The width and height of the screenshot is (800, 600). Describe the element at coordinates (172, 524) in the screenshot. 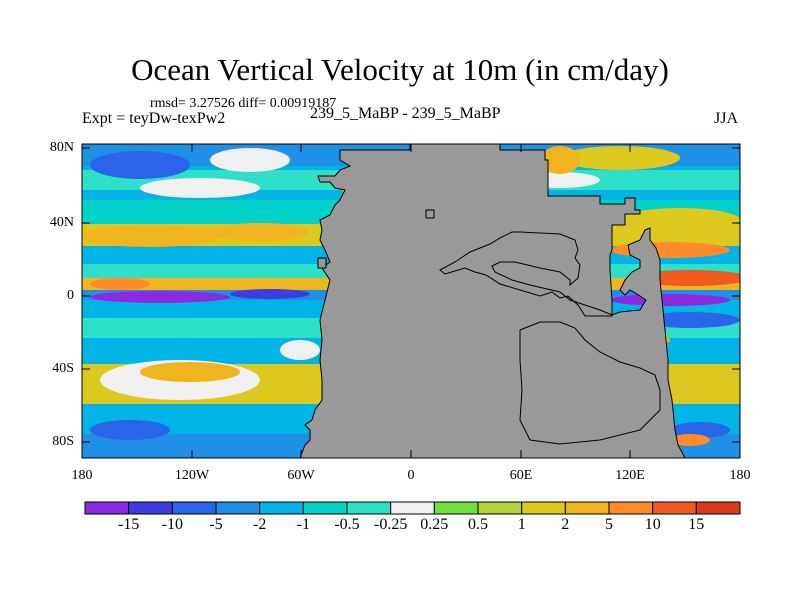

I see `colorbar-label: -10` at that location.